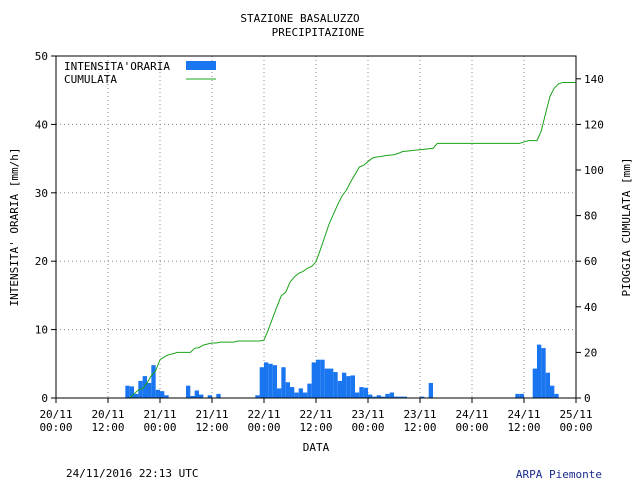 This screenshot has width=640, height=480. I want to click on legend: INTENSITA'ORARIA CUMULATA, so click(140, 73).